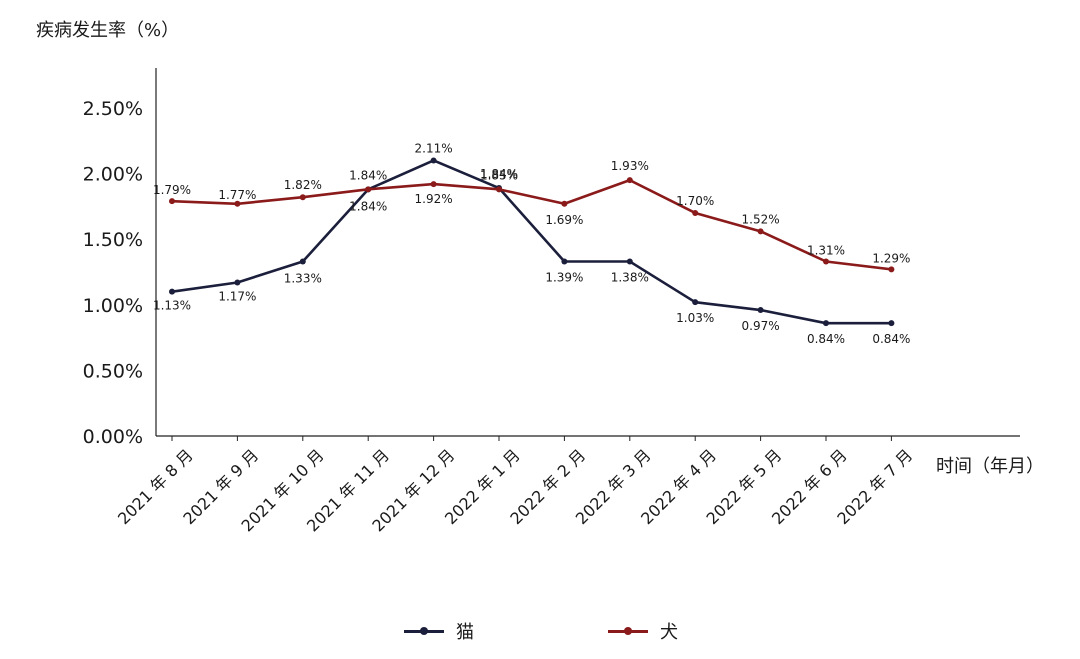  I want to click on legend-swatch-cat, so click(424, 630).